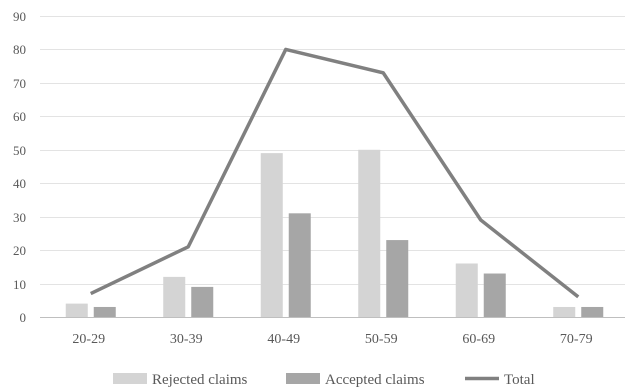  I want to click on y-axis-ticks: 0 10 20 30 40 50 60 70 80 90, so click(19, 167).